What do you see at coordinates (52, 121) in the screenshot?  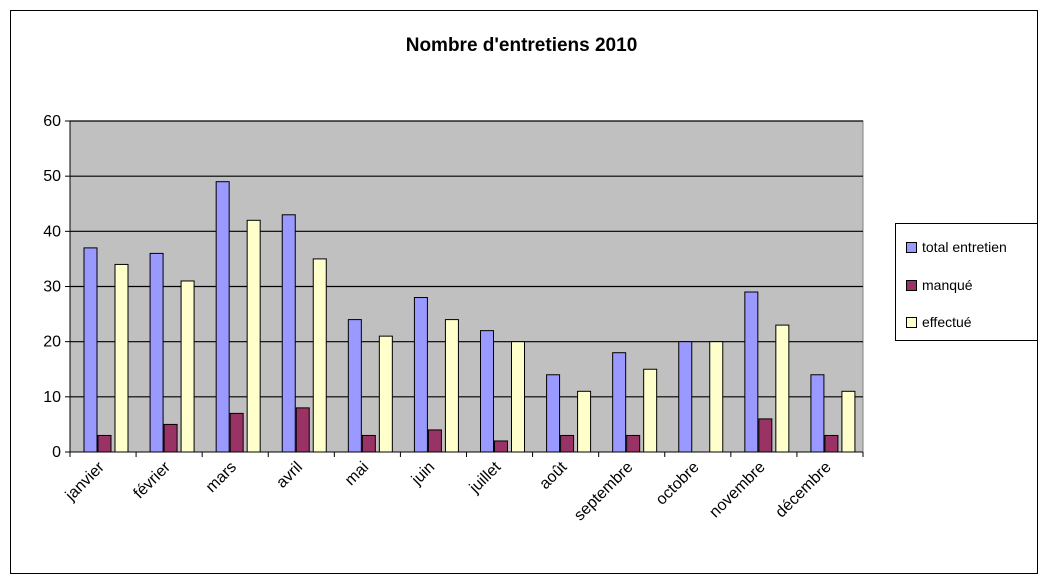 I see `y-tick-label: 60` at bounding box center [52, 121].